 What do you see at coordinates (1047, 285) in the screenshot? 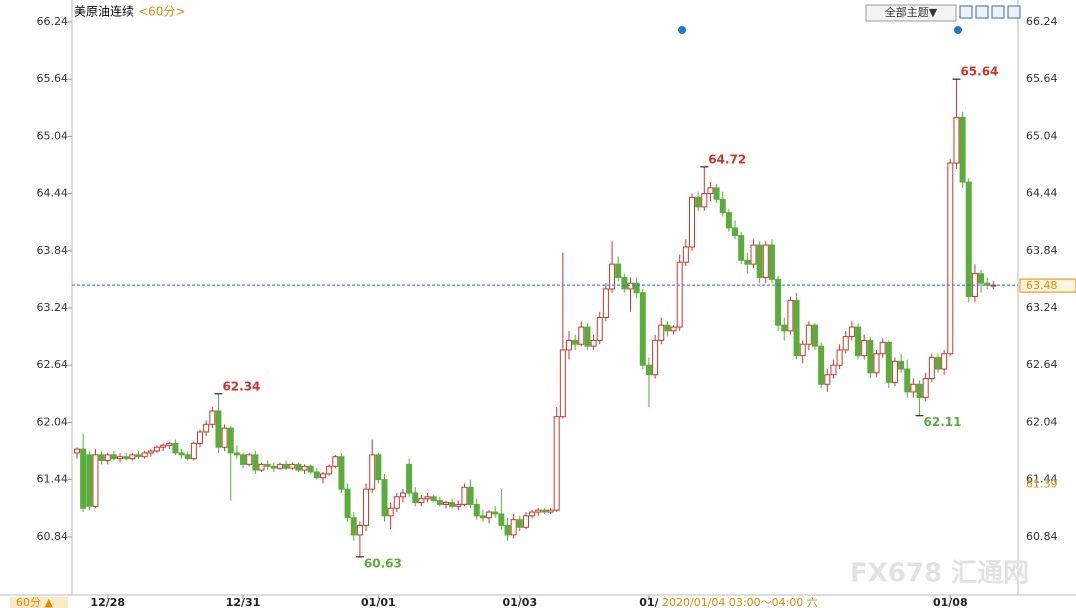
I see `last-price-box` at bounding box center [1047, 285].